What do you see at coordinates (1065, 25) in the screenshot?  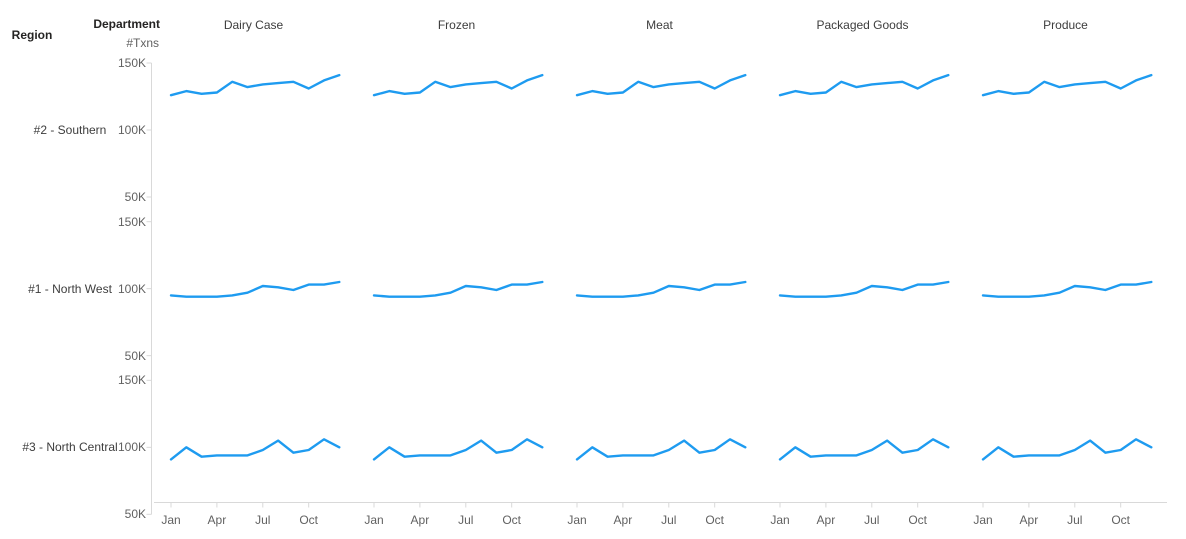 I see `column-title: Produce` at bounding box center [1065, 25].